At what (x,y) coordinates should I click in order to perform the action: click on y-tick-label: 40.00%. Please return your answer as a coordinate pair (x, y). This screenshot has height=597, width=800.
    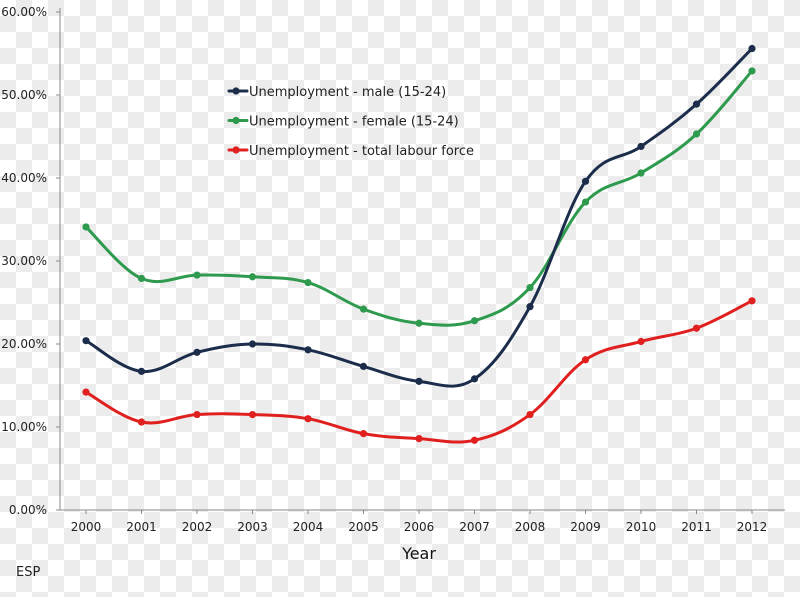
    Looking at the image, I should click on (24, 178).